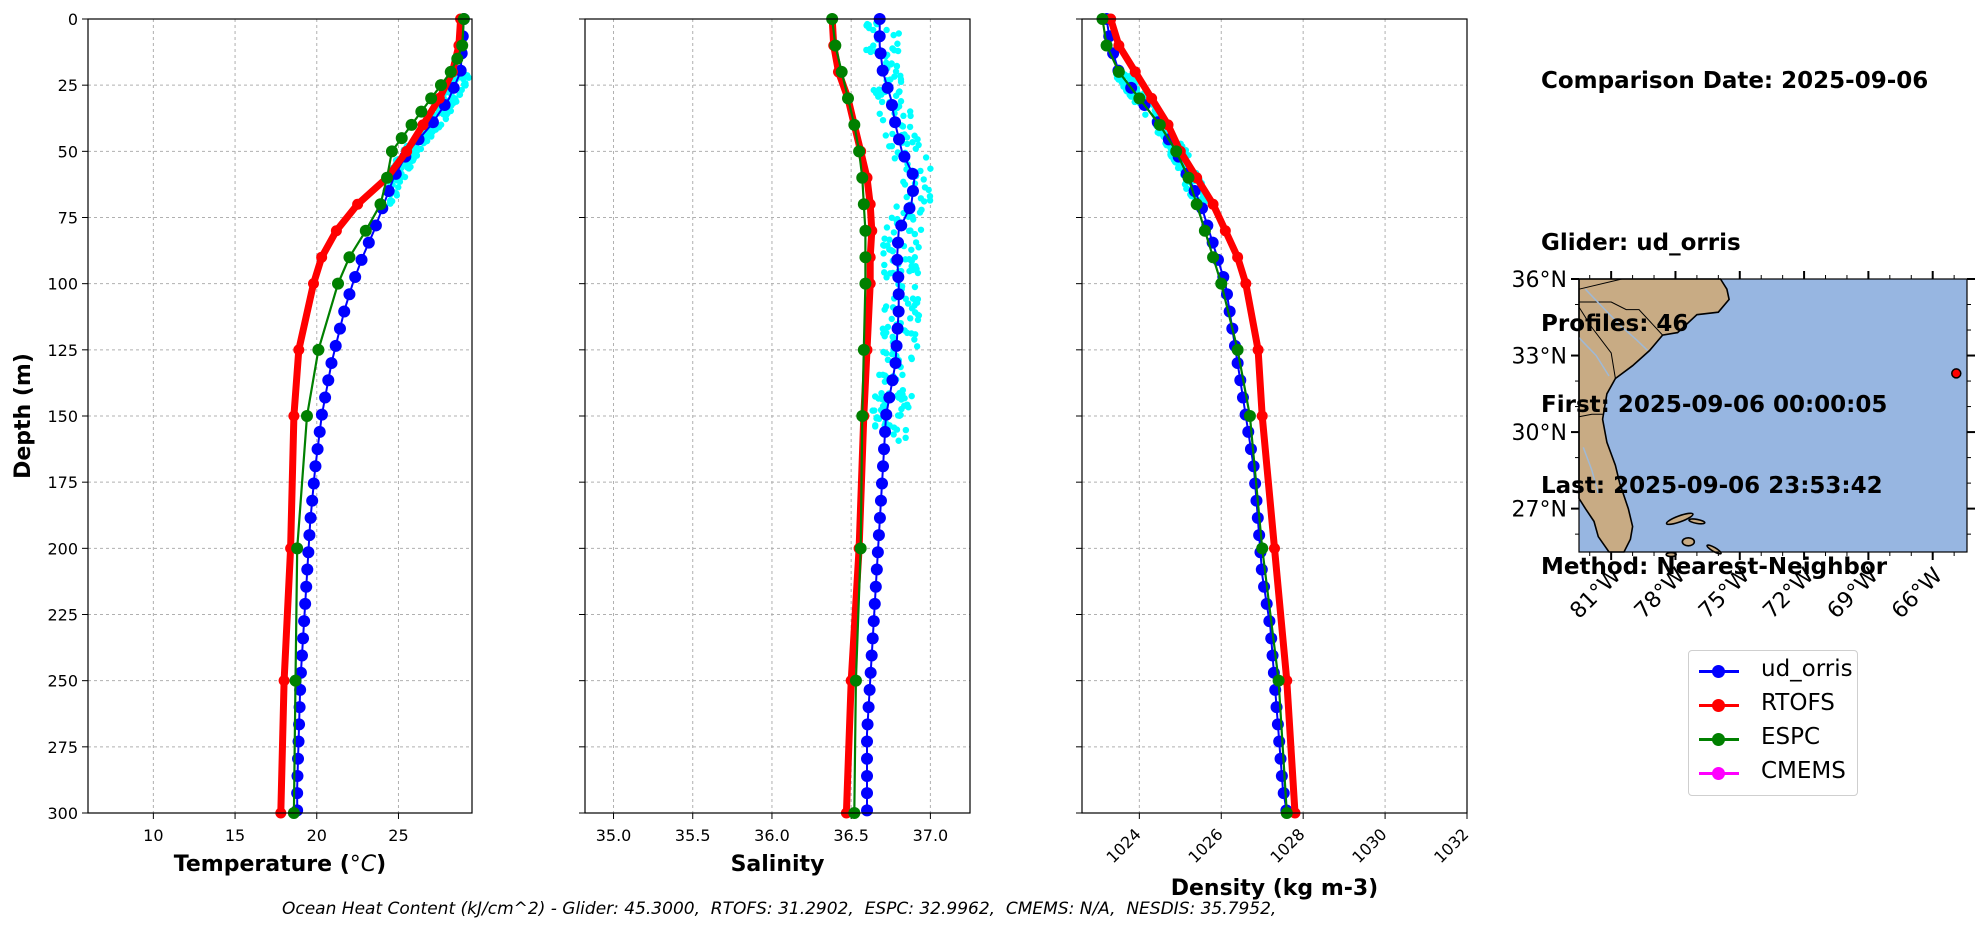 The image size is (1978, 934). I want to click on map-land, so click(1654, 415).